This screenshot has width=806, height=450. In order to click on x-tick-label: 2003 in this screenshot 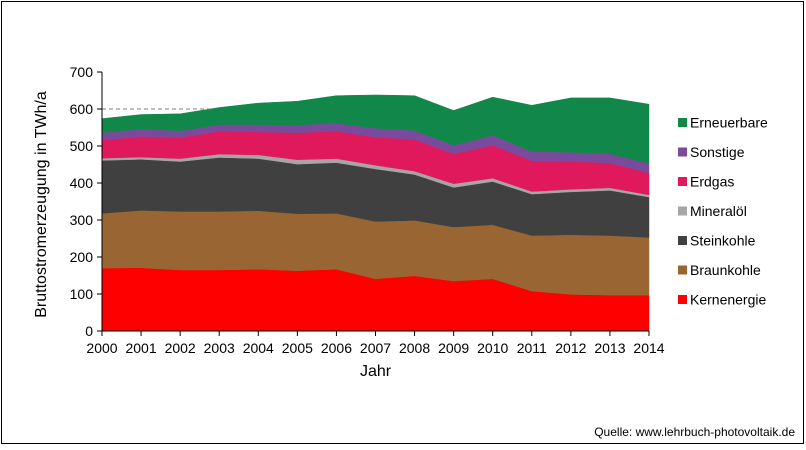, I will do `click(219, 348)`.